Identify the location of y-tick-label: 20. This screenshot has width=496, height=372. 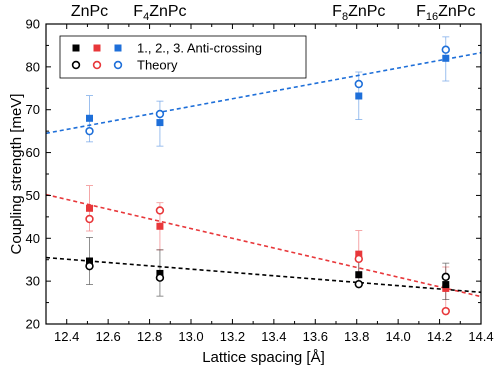
(33, 324).